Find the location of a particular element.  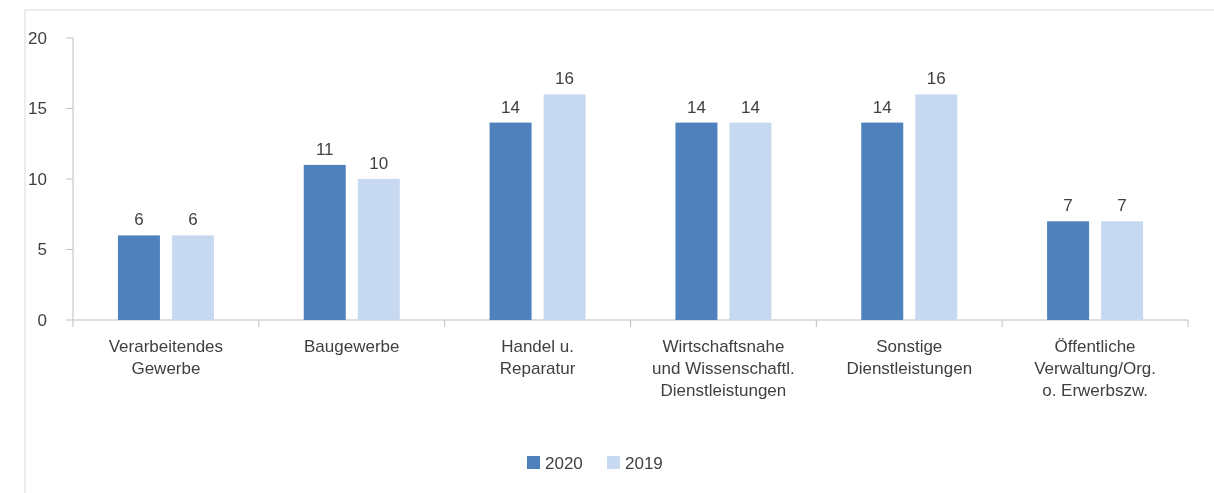

y-tick-label: 5 is located at coordinates (42, 250).